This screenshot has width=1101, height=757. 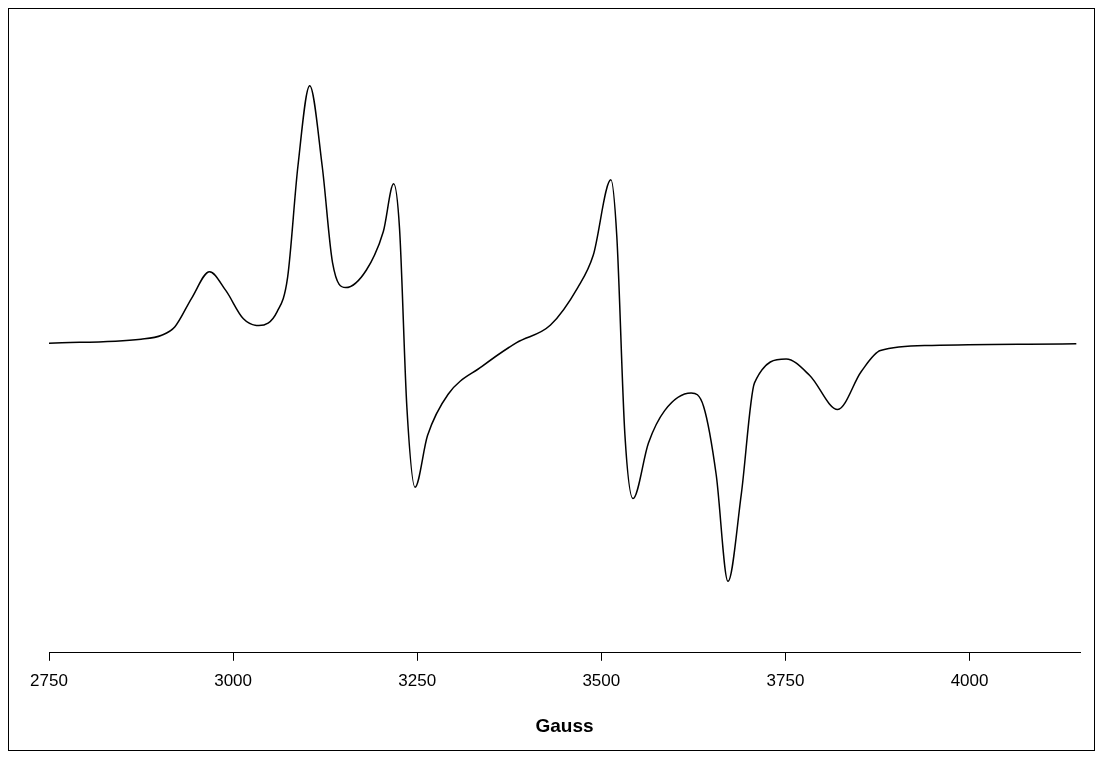 I want to click on x-axis-title: Gauss, so click(x=564, y=725).